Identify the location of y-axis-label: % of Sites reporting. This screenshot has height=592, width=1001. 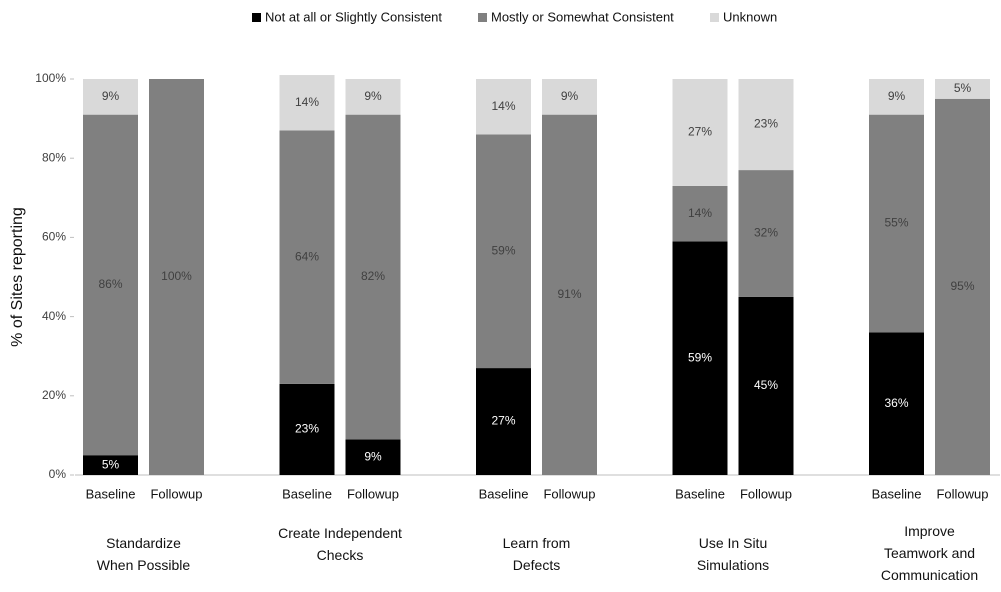
(17, 277).